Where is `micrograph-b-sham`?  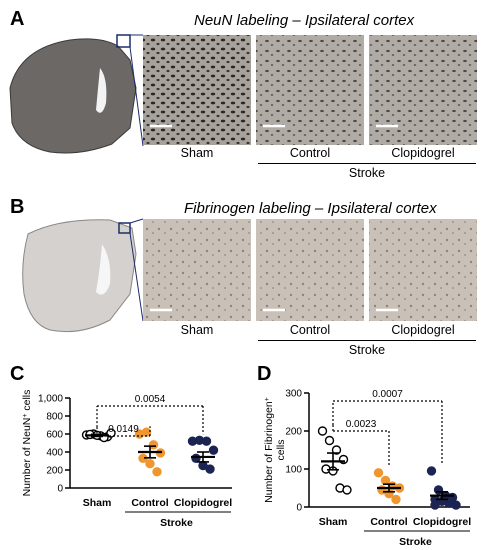 micrograph-b-sham is located at coordinates (197, 270).